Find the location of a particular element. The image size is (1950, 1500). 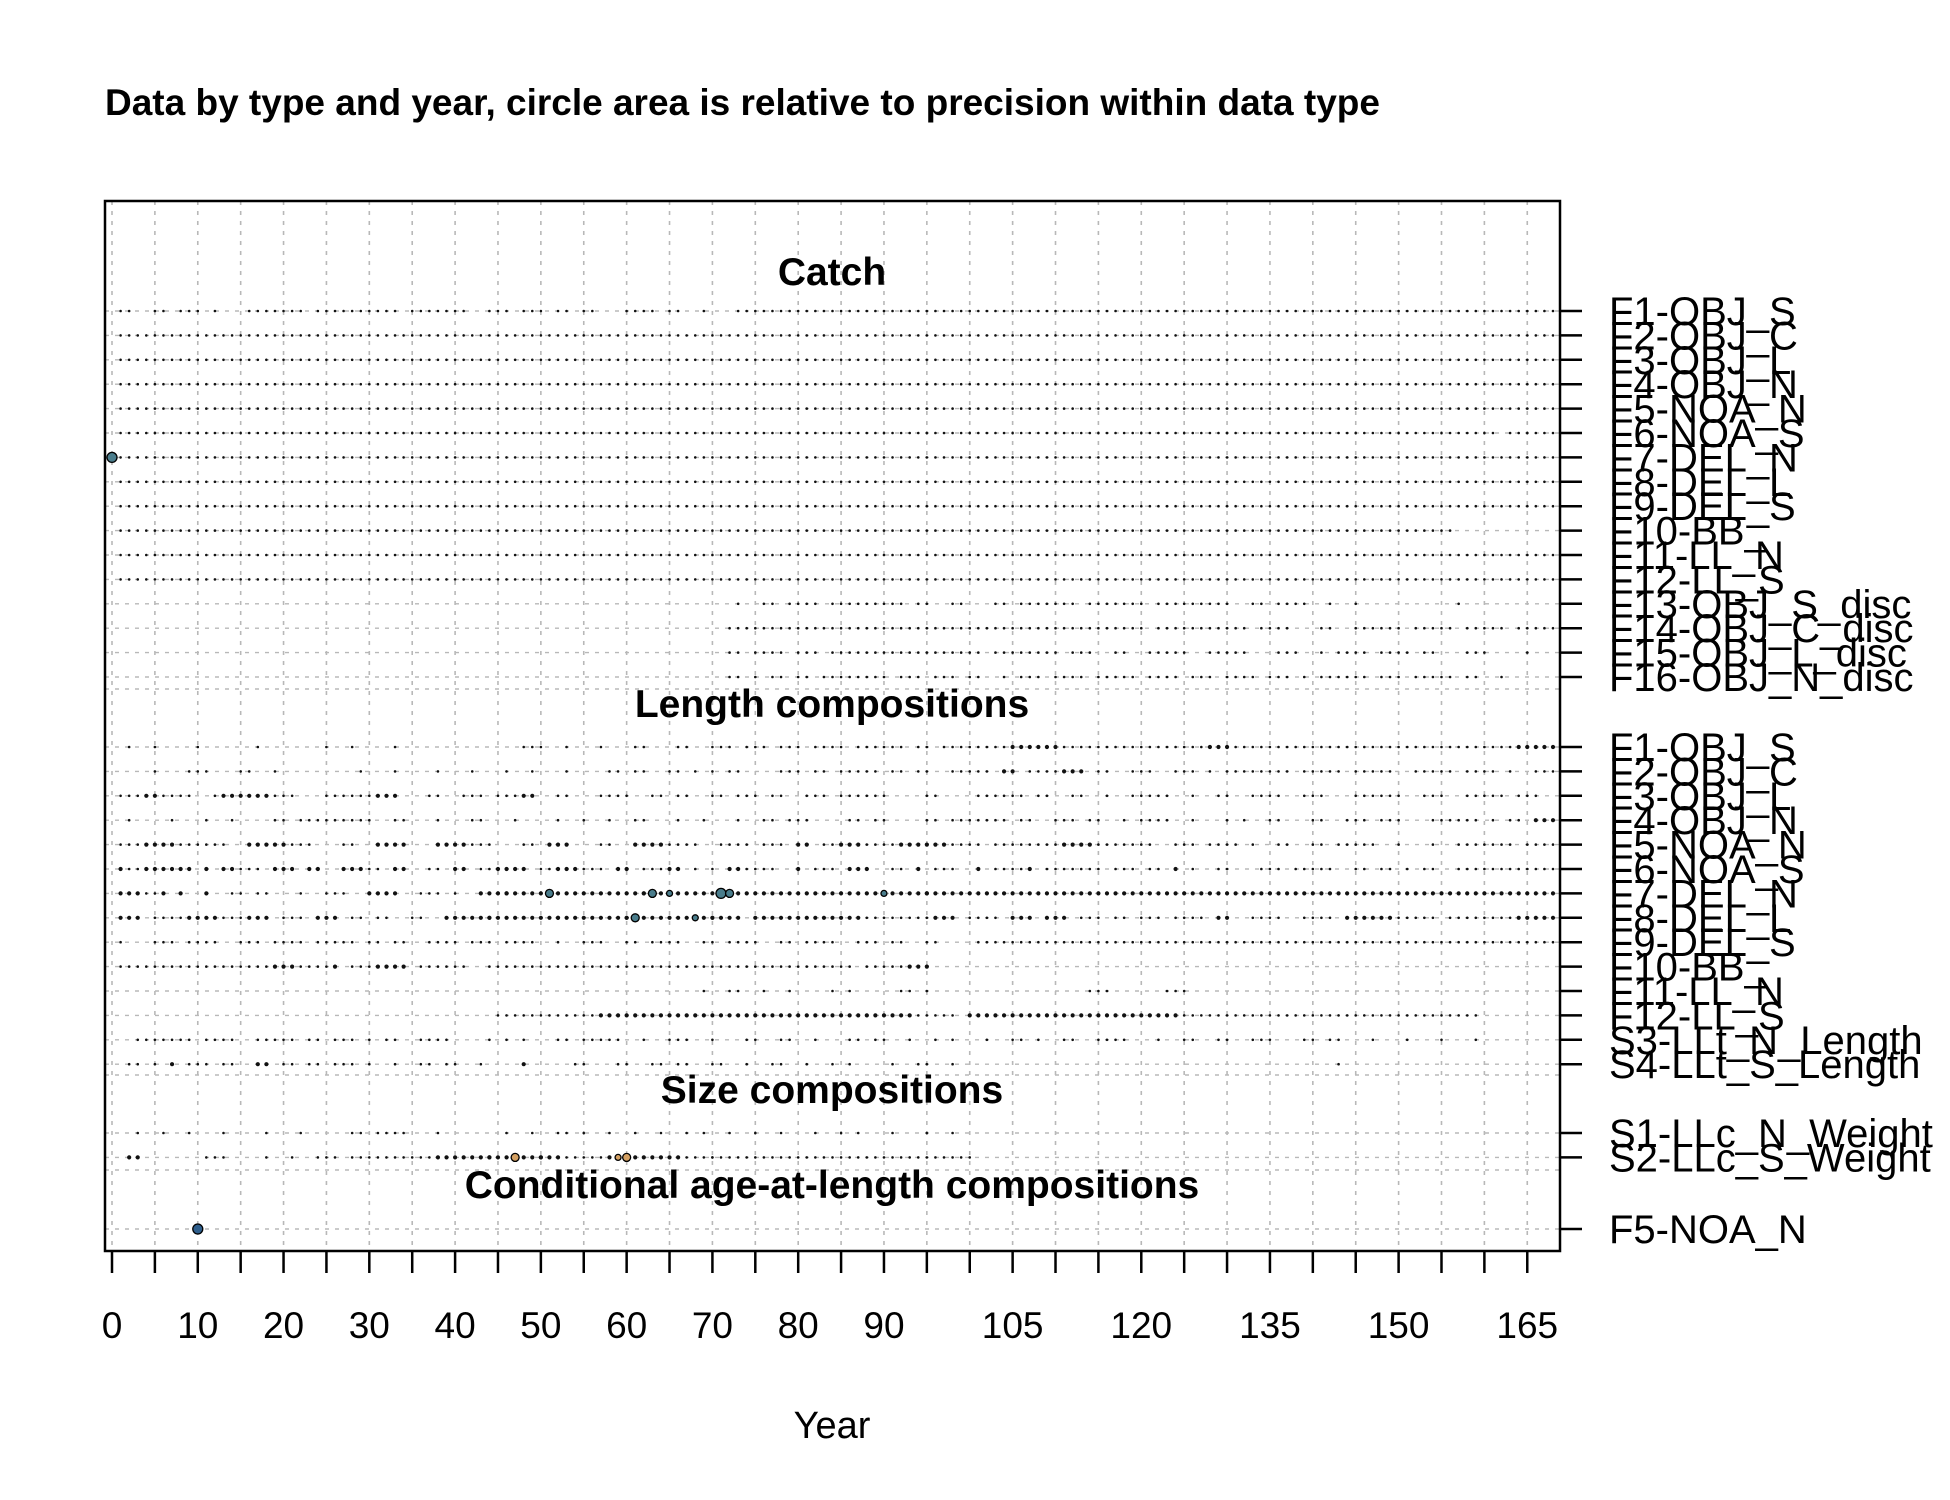

y-tick-label: S2-LLc_S_Weight is located at coordinates (1770, 1158).